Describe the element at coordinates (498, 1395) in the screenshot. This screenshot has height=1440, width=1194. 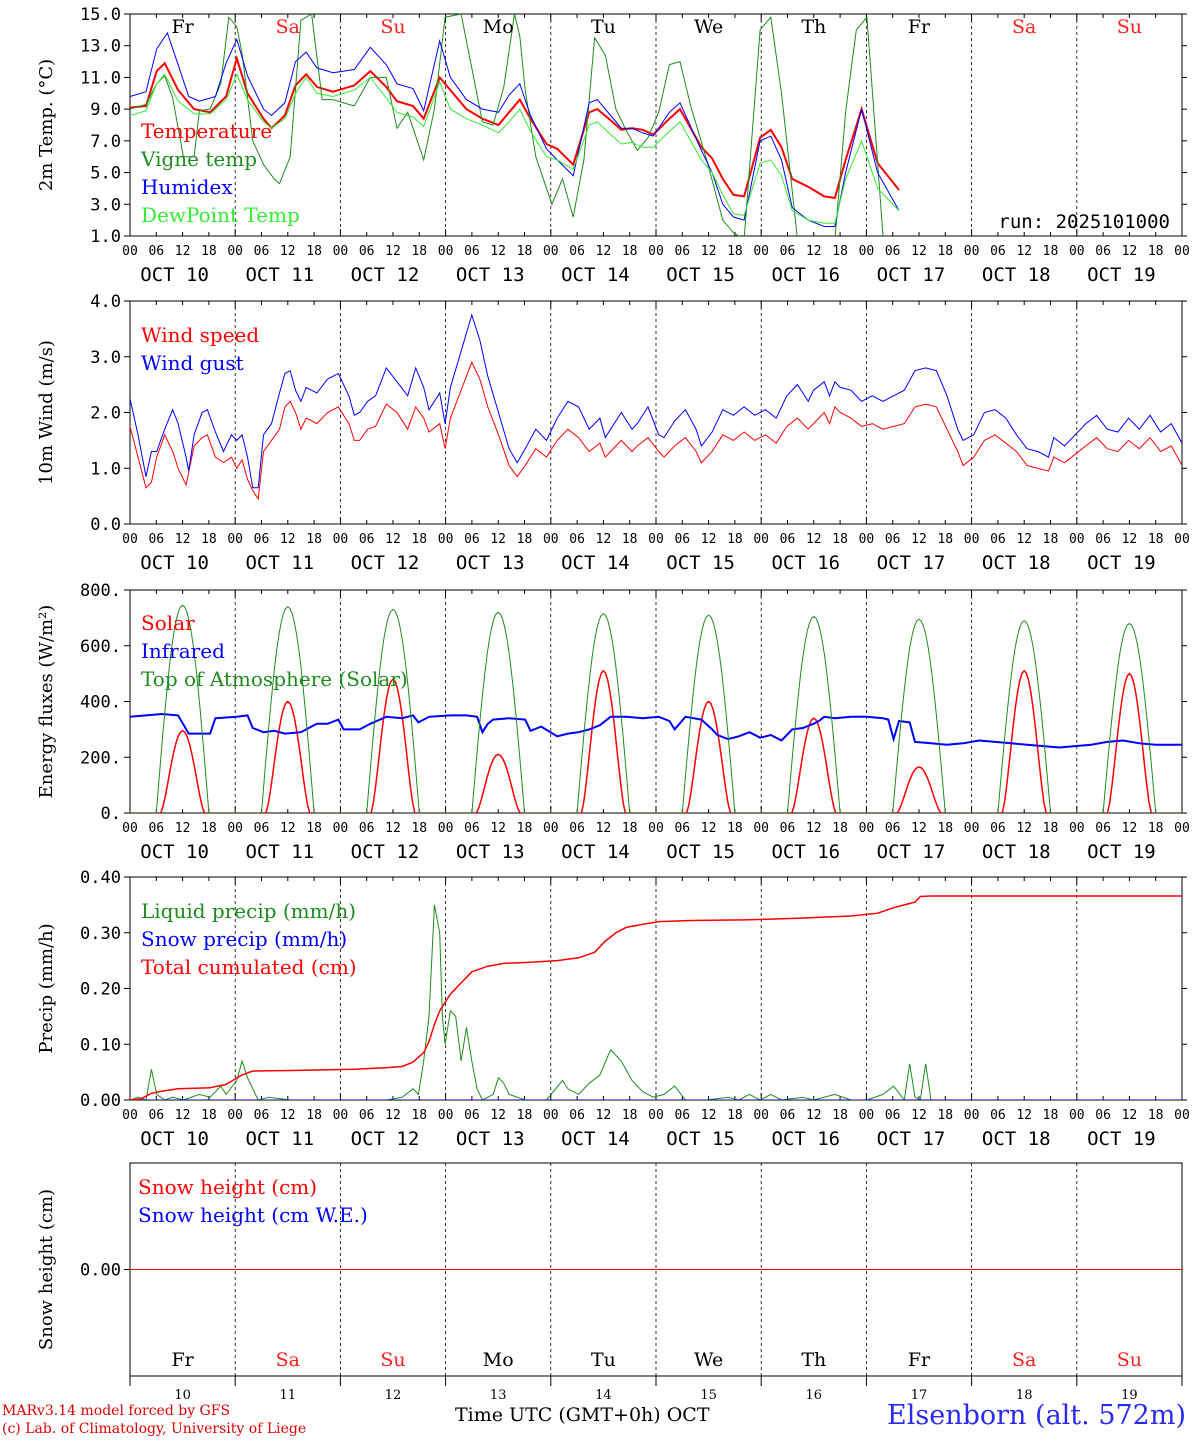
I see `bottom-day-number: 13` at that location.